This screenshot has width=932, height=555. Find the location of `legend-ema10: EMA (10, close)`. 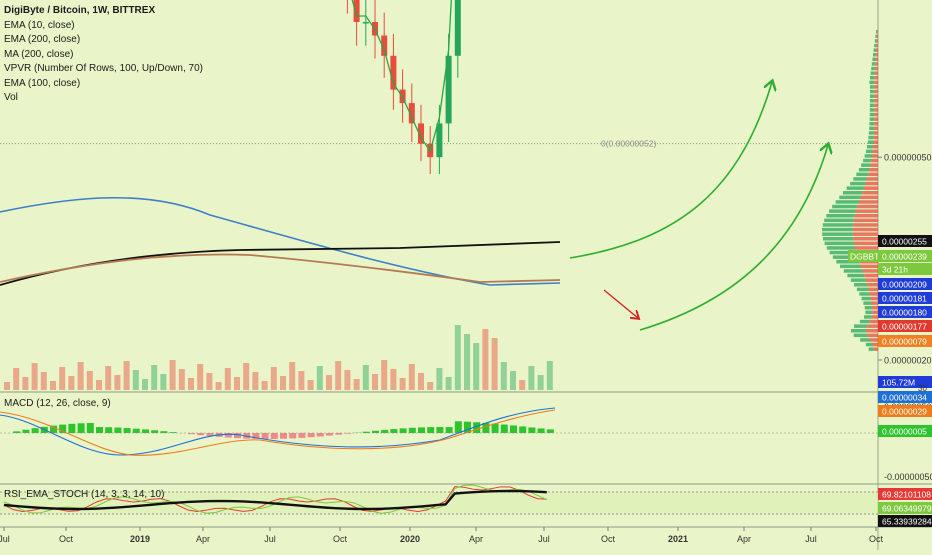

legend-ema10: EMA (10, close) is located at coordinates (103, 26).